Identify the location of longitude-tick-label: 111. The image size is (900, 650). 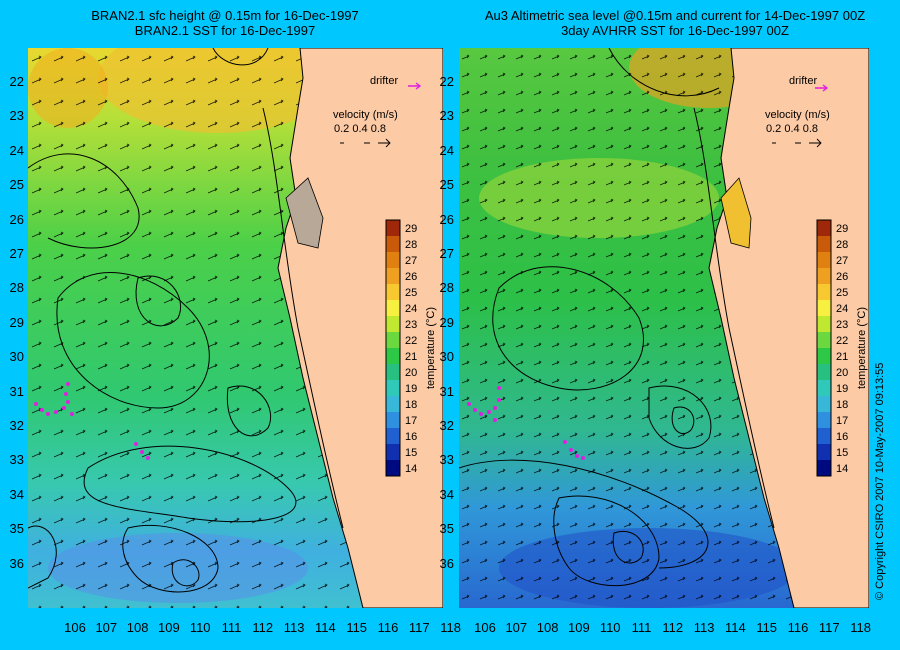
(231, 627).